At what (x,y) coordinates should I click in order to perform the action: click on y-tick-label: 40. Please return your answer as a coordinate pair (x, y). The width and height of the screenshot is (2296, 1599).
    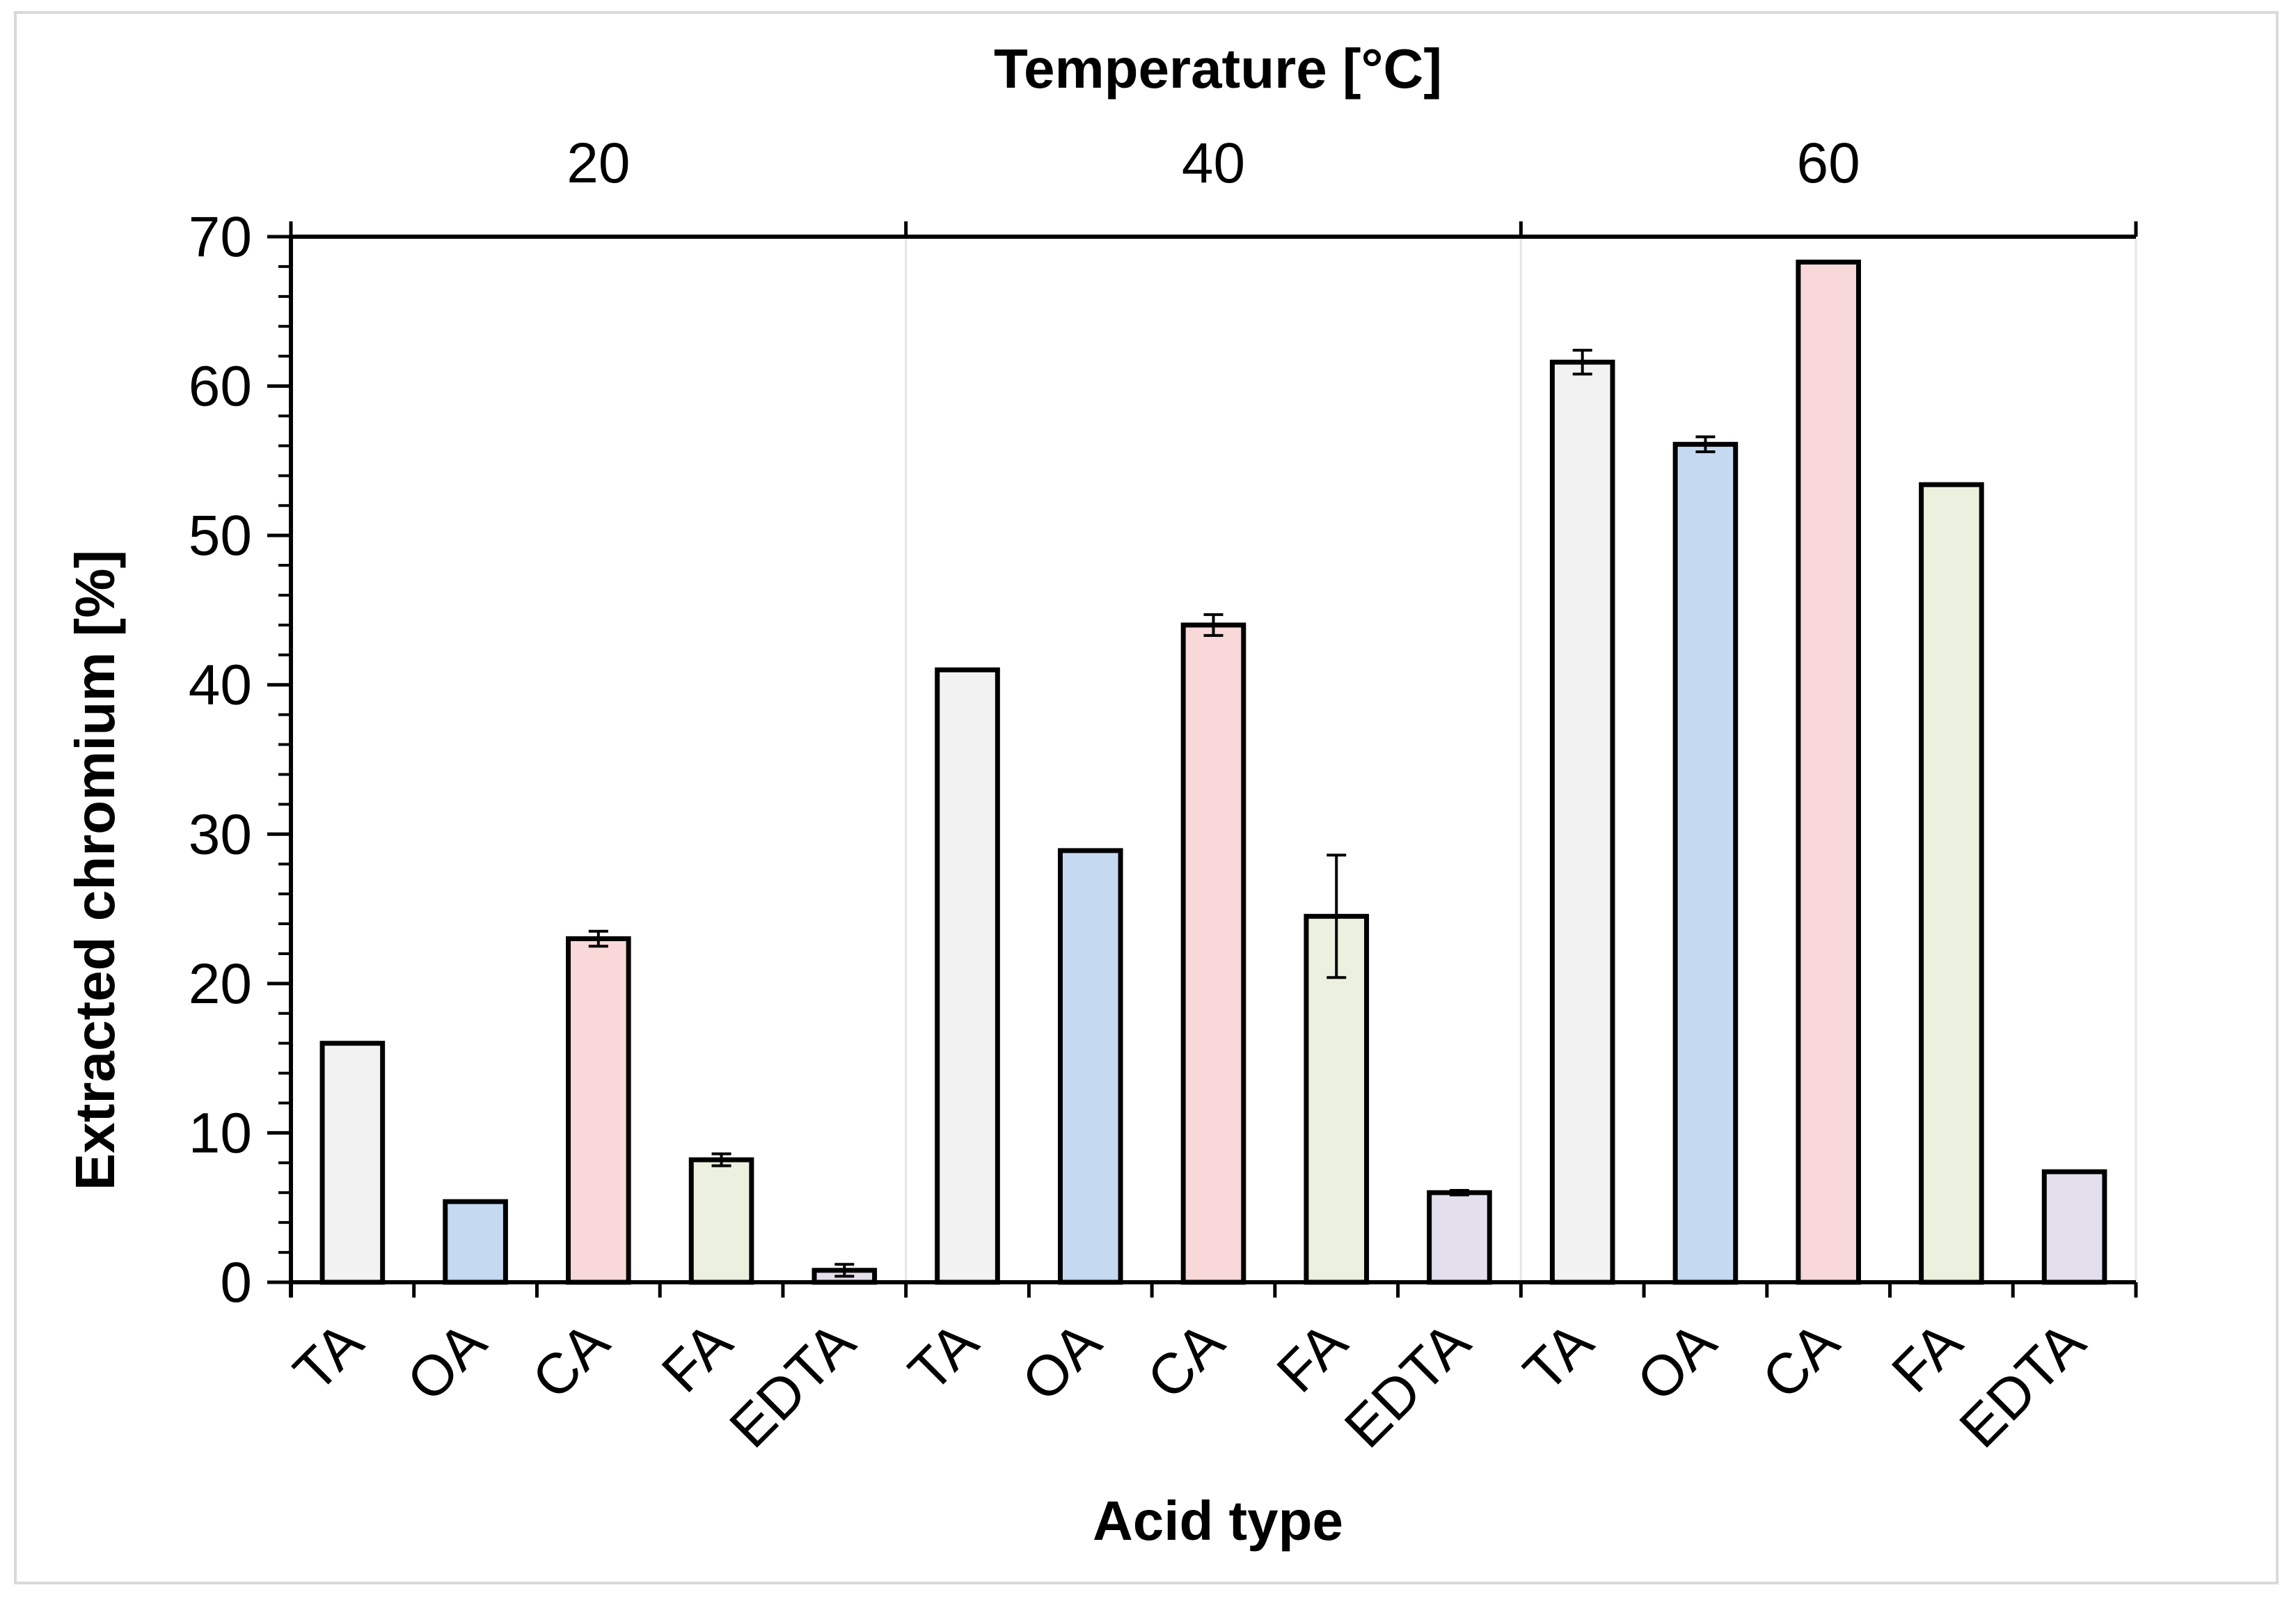
    Looking at the image, I should click on (220, 685).